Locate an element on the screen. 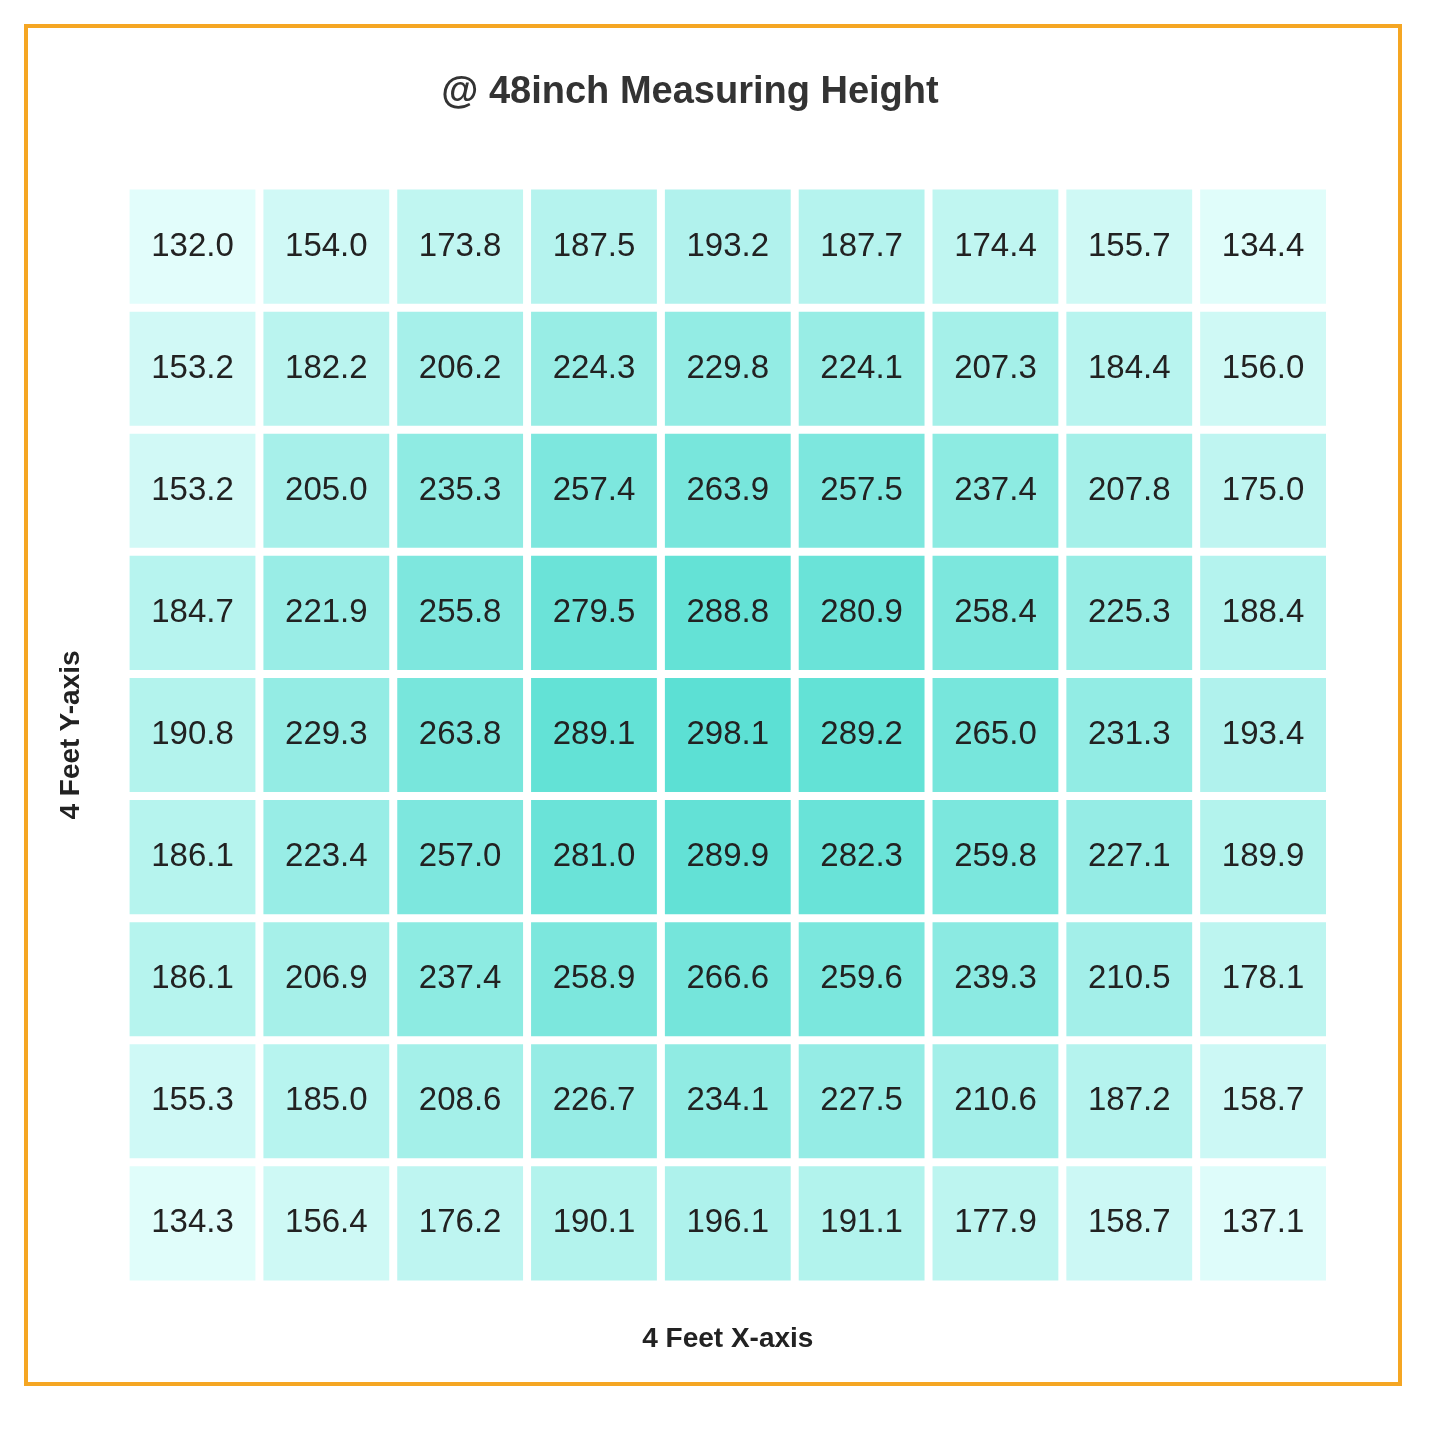 The width and height of the screenshot is (1445, 1445). data-label: 187.5 is located at coordinates (594, 244).